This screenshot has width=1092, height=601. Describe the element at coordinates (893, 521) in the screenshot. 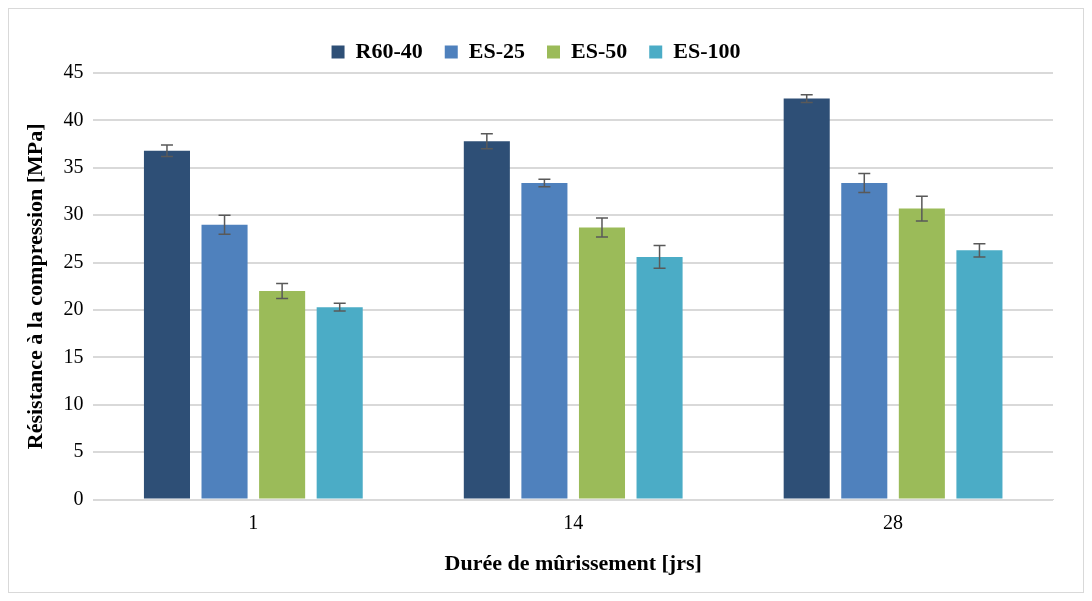

I see `x-tick-label: 28` at that location.